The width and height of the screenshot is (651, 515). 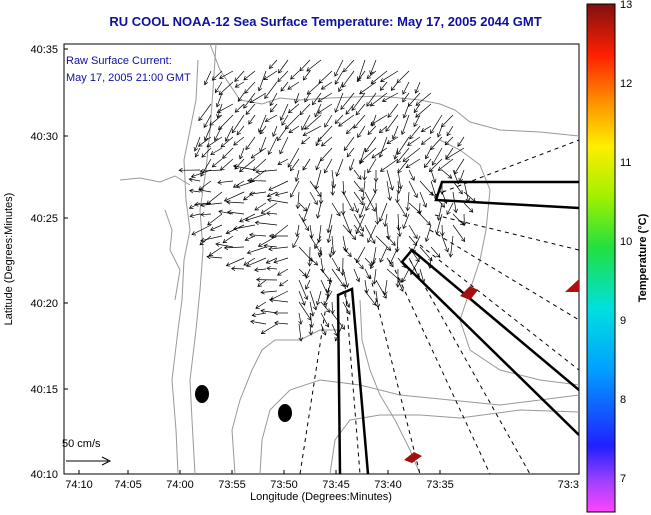 I want to click on x-tick-label: 74:00, so click(x=180, y=485).